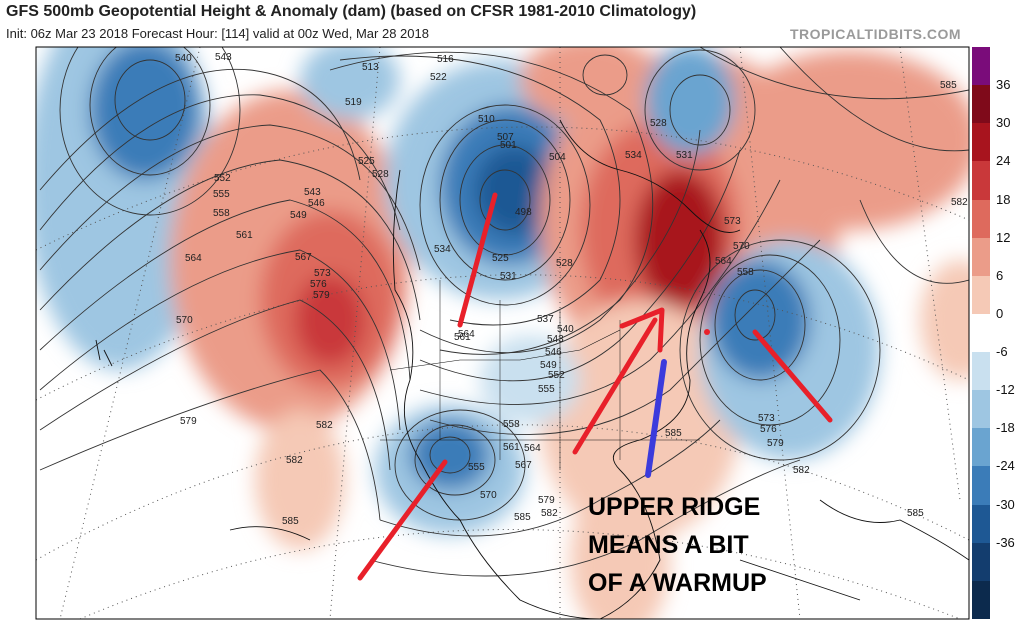  Describe the element at coordinates (707, 332) in the screenshot. I see `red-dot` at that location.